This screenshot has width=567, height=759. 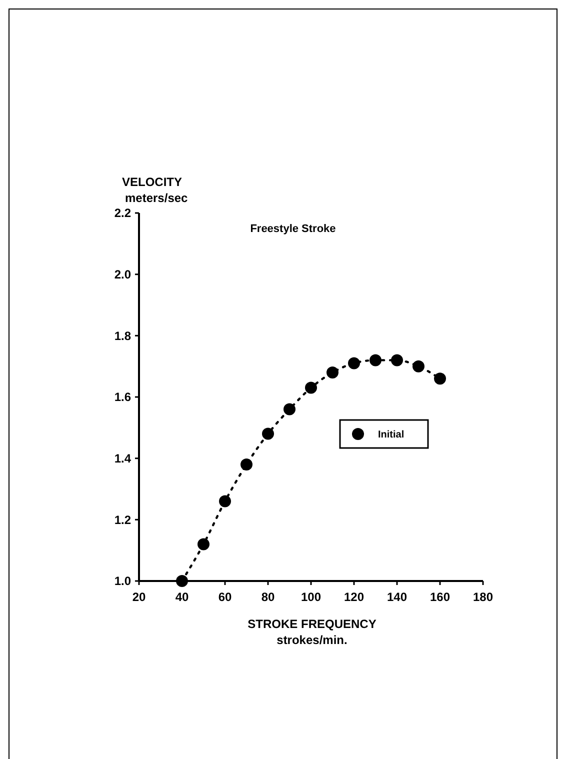 I want to click on x-tick-label: 20, so click(x=139, y=597).